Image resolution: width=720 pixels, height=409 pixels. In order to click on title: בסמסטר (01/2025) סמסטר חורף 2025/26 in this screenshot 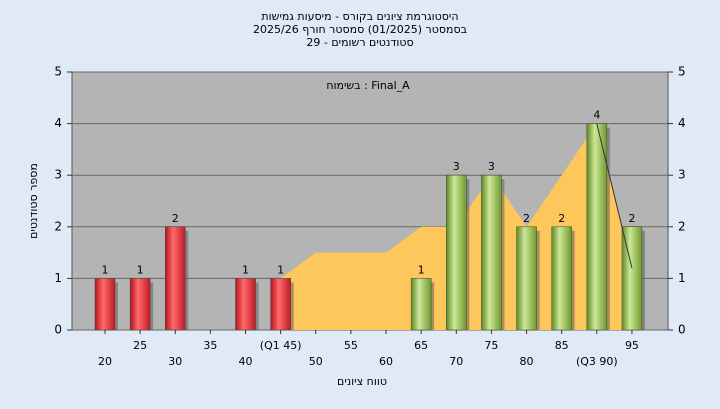, I will do `click(360, 29)`.